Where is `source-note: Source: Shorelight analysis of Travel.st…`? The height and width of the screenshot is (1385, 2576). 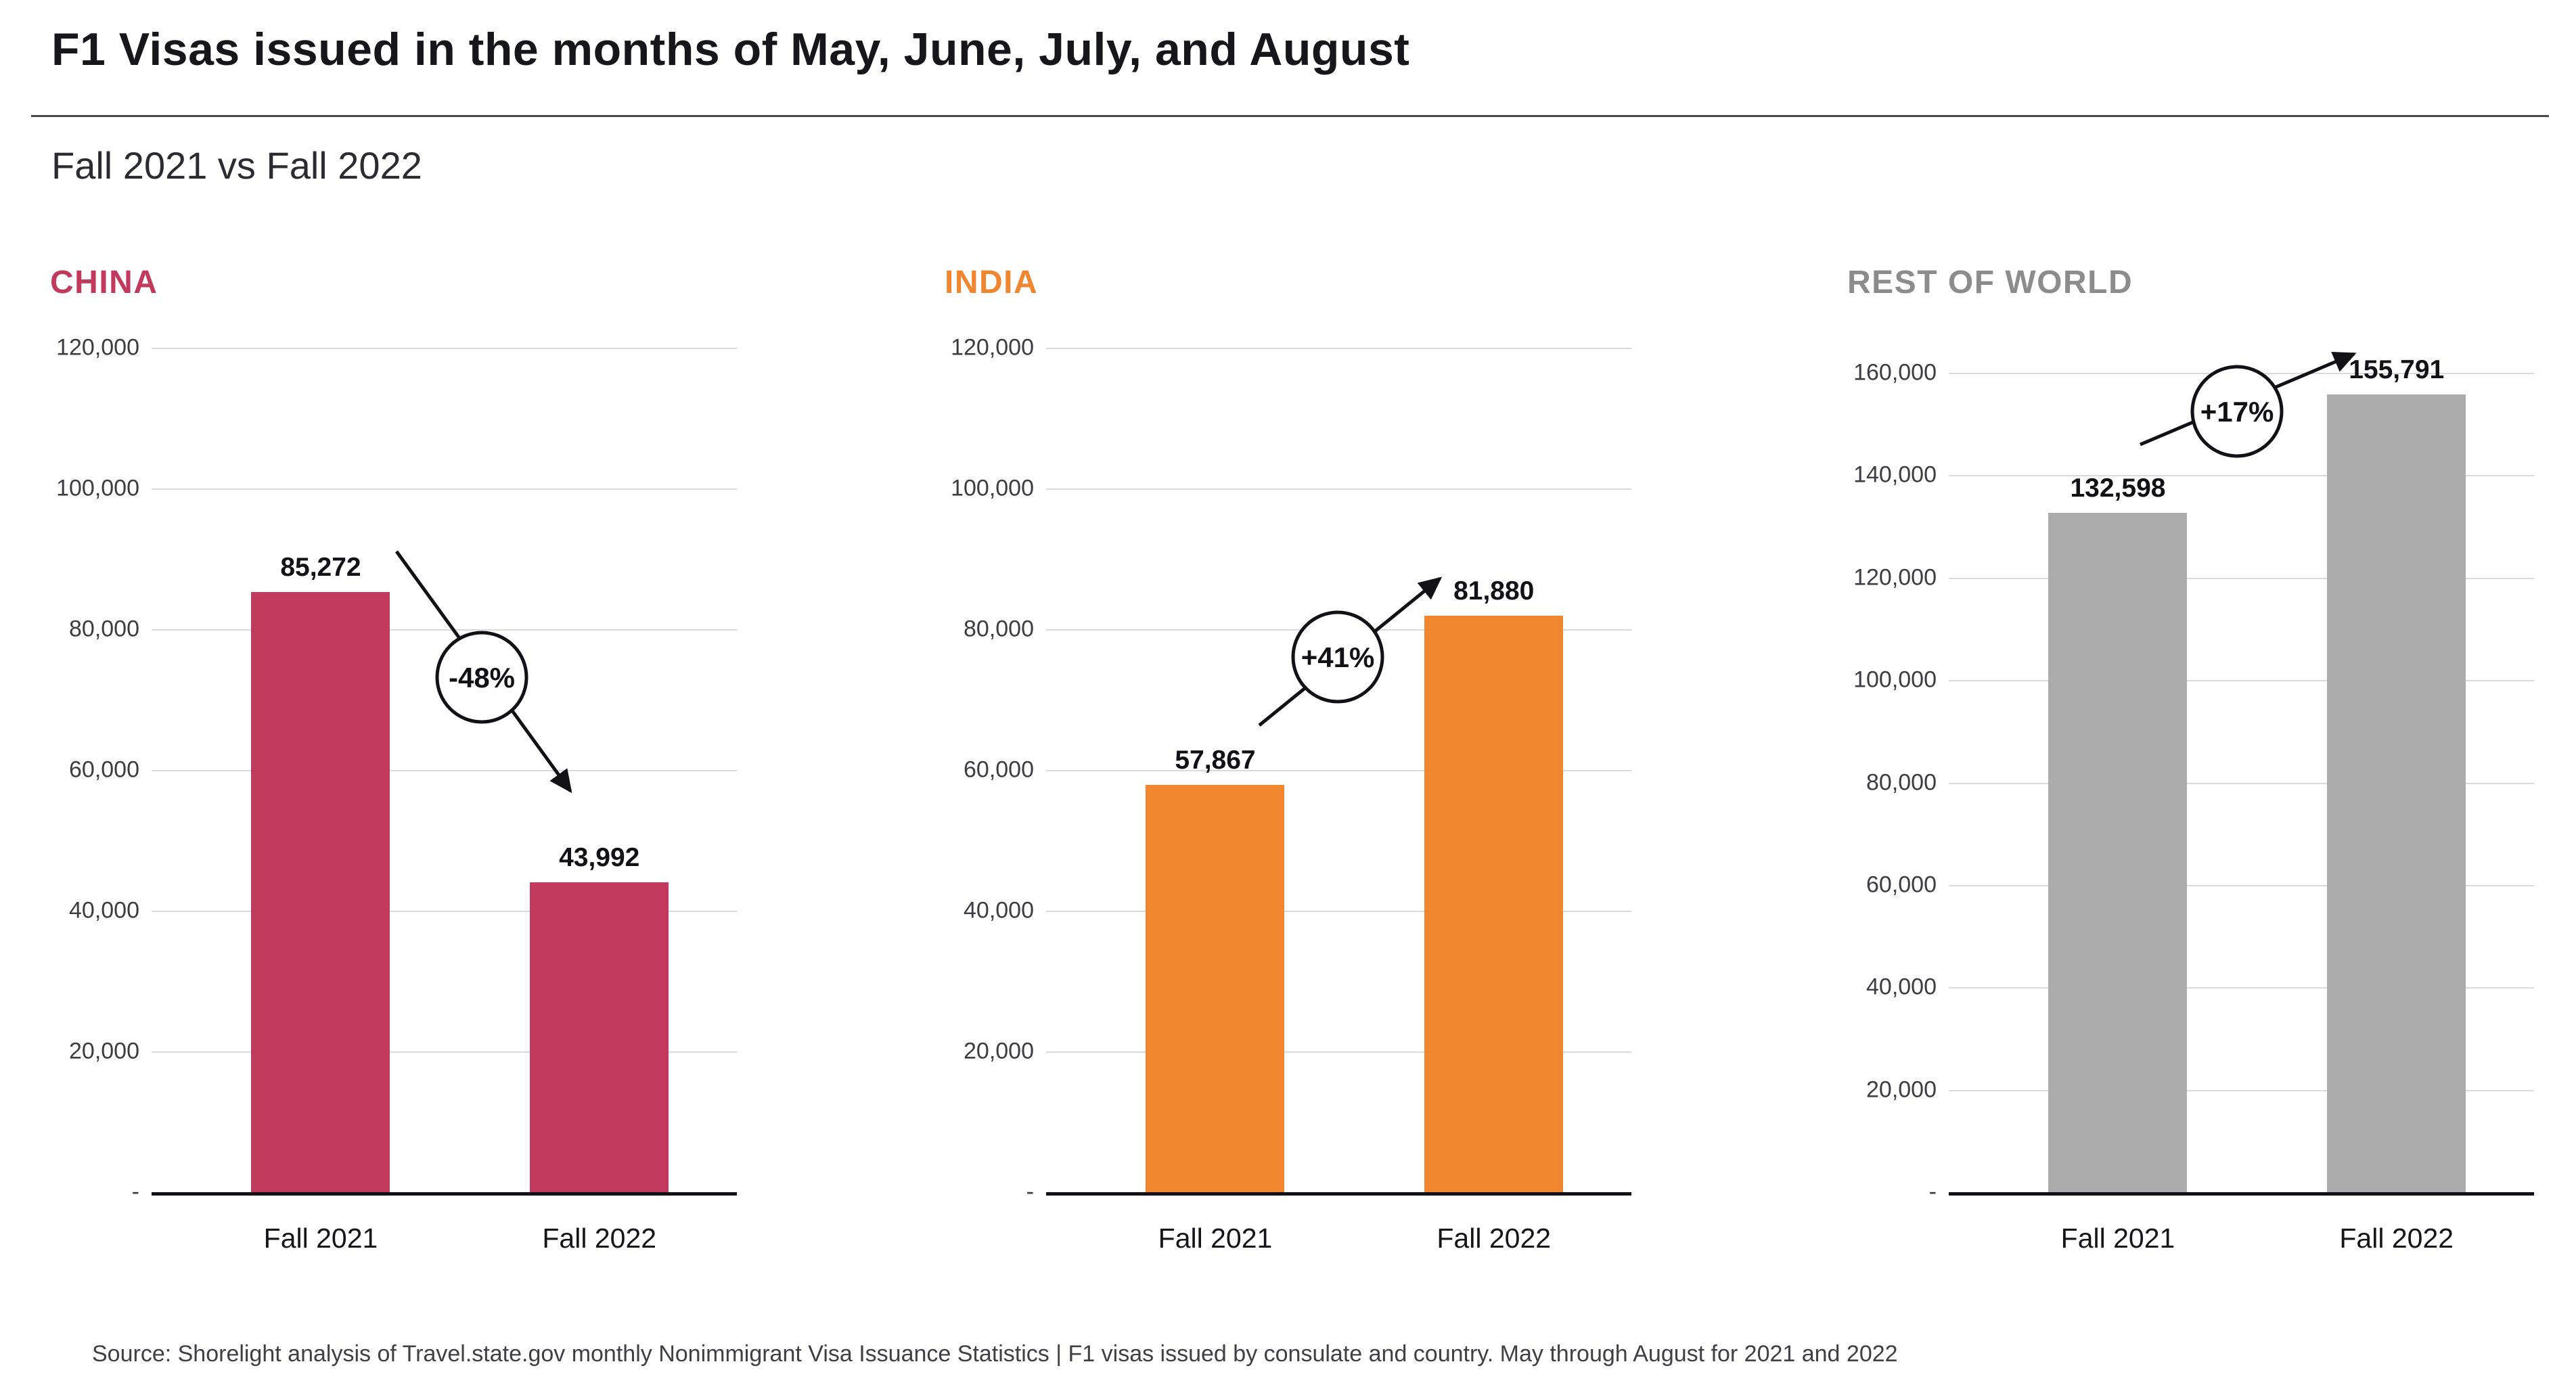 source-note: Source: Shorelight analysis of Travel.st… is located at coordinates (995, 1354).